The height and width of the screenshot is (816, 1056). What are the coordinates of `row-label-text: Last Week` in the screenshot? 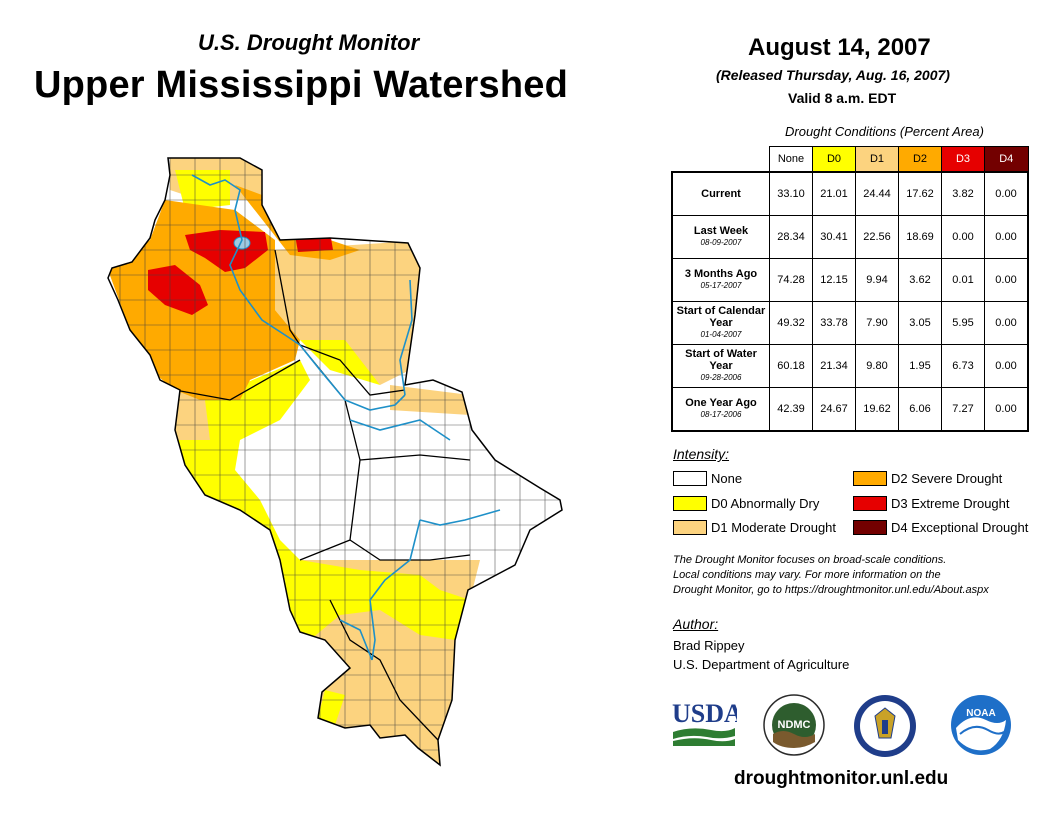 It's located at (721, 231).